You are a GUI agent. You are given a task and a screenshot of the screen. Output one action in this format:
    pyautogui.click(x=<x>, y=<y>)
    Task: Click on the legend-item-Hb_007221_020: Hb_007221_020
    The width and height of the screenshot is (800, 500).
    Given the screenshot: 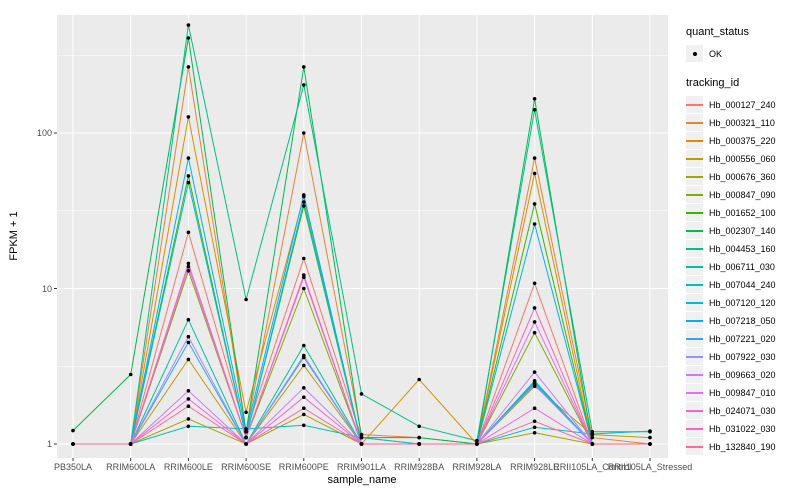 What is the action you would take?
    pyautogui.click(x=742, y=338)
    